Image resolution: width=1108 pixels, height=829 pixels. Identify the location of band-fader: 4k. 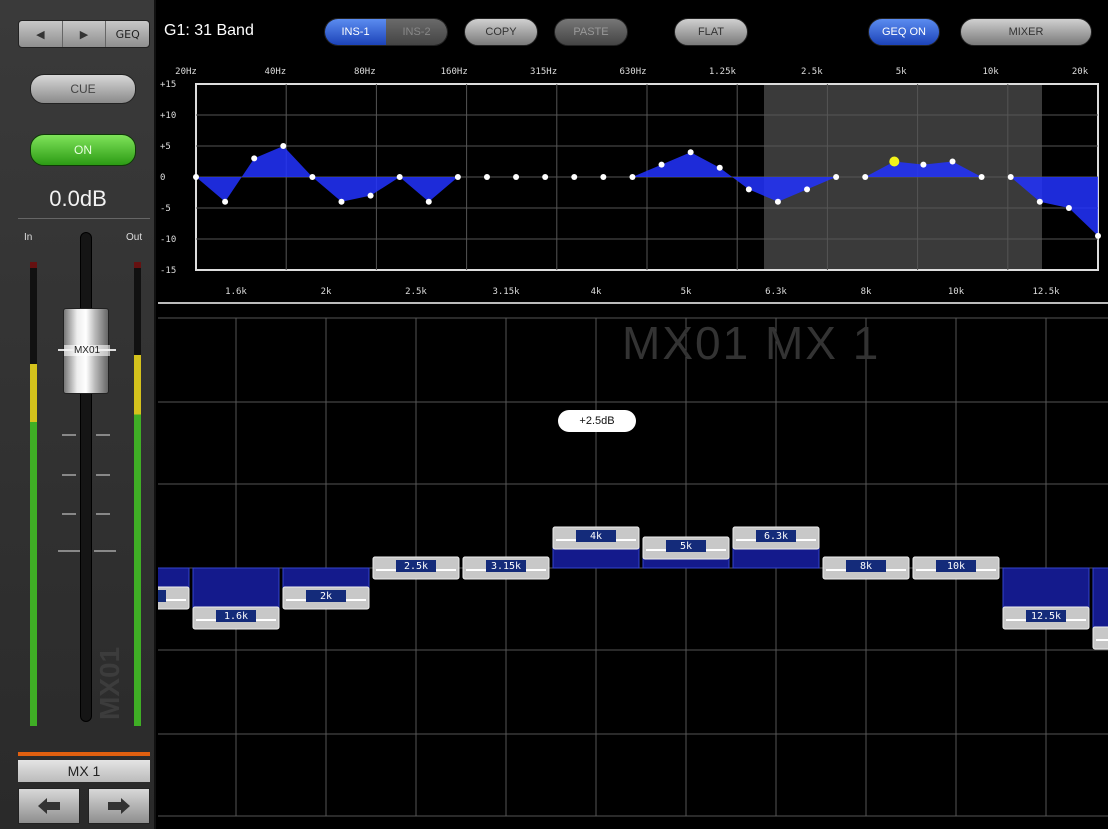
(596, 547).